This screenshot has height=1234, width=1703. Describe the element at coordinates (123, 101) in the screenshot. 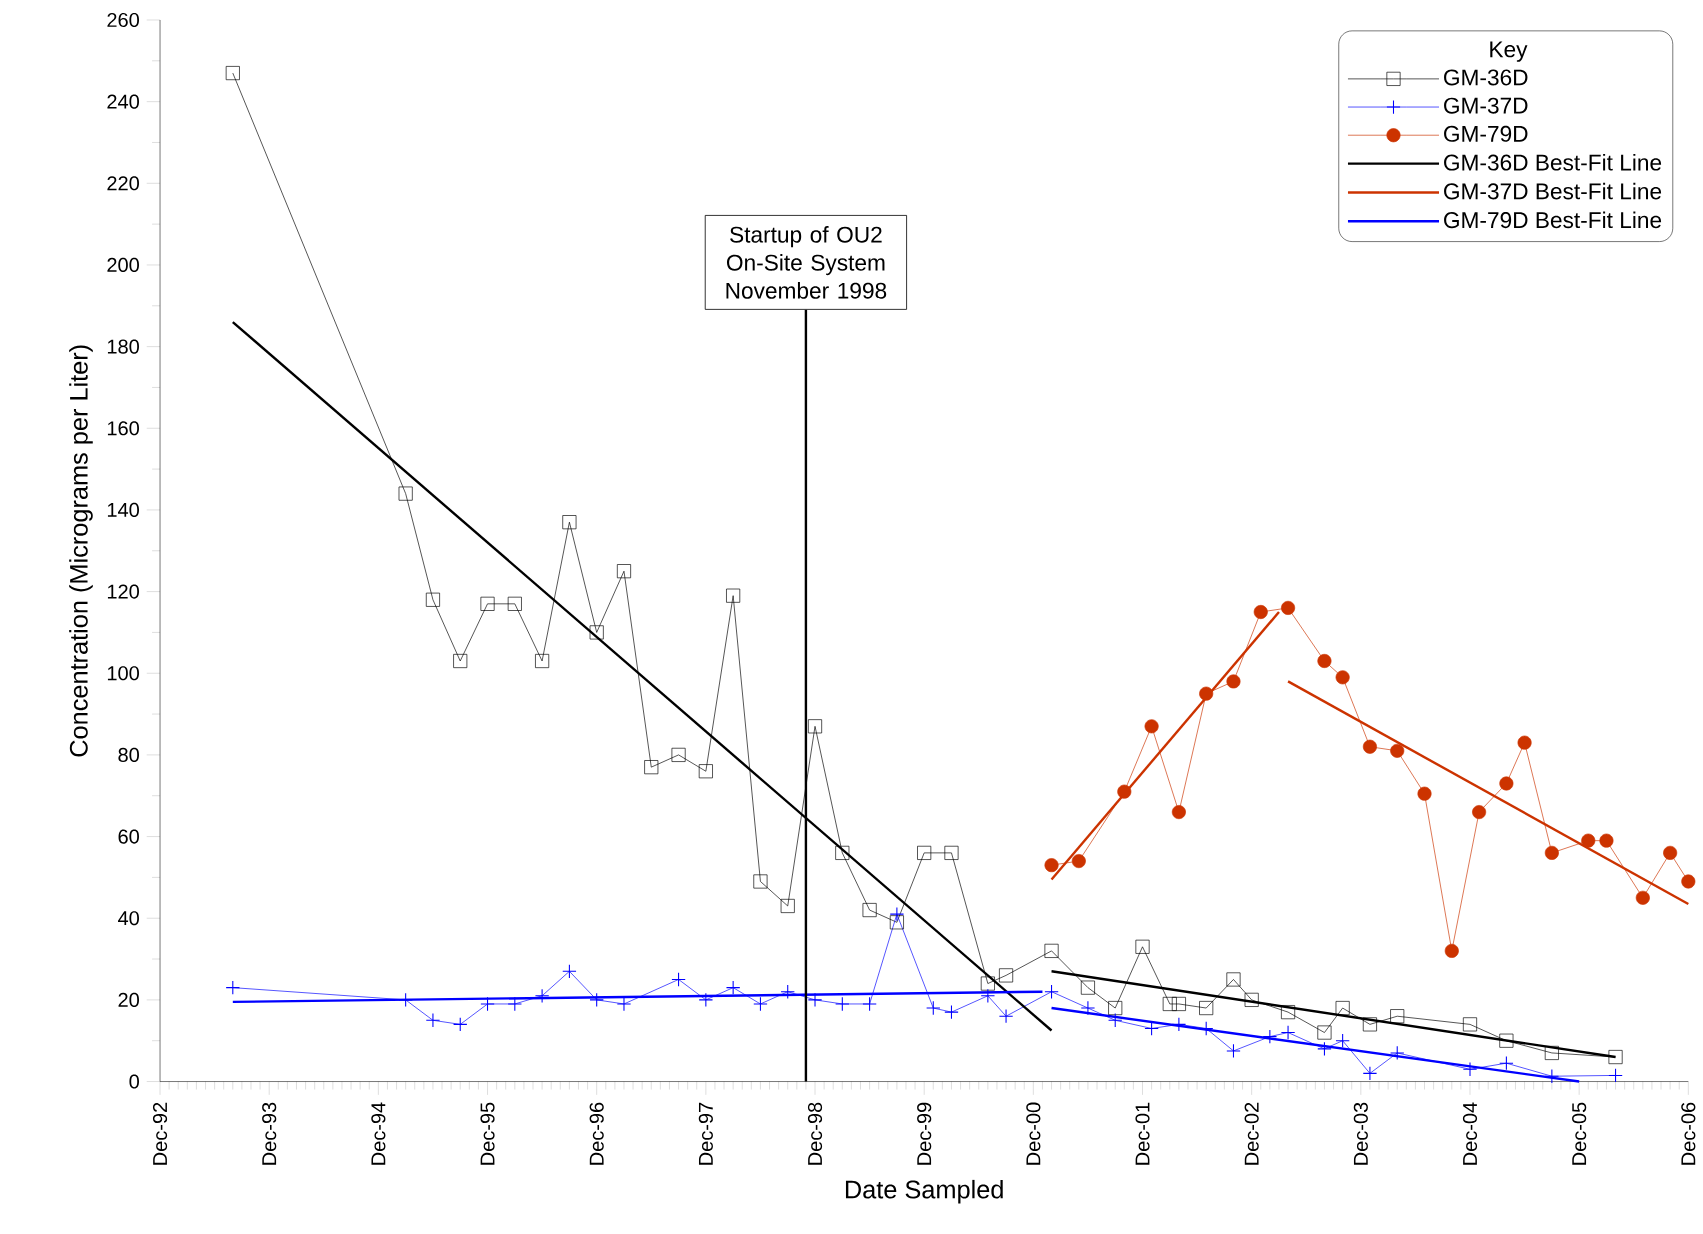

I see `y-tick-label: 240` at that location.